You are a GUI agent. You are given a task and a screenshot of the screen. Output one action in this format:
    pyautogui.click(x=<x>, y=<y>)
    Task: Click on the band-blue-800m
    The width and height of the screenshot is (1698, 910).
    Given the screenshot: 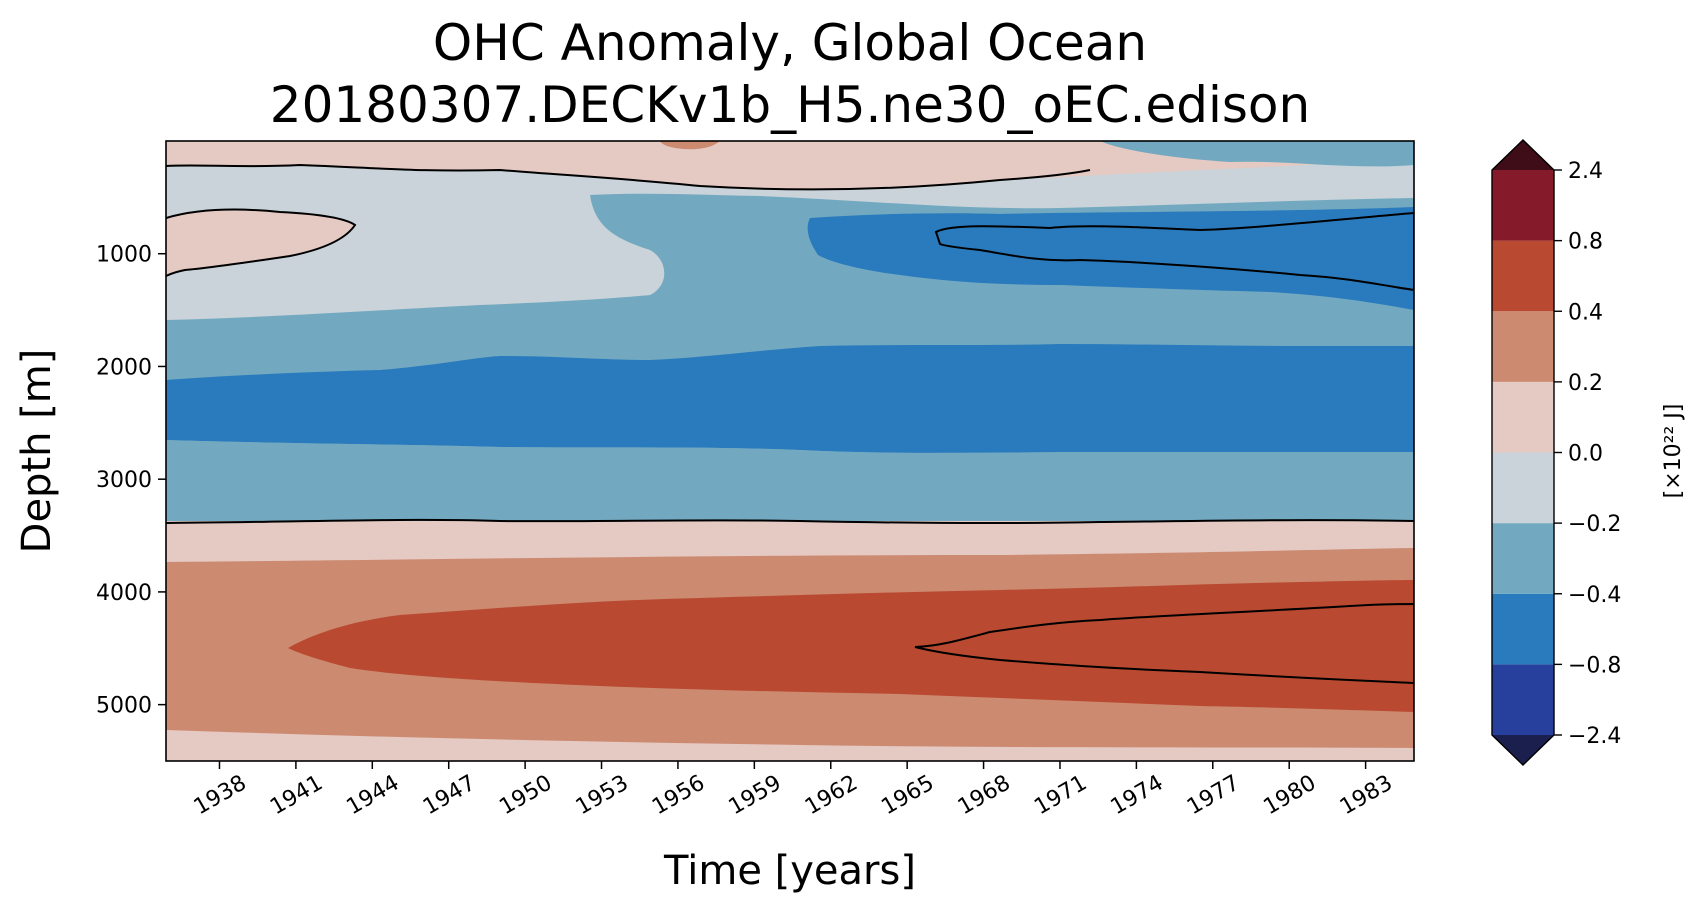 What is the action you would take?
    pyautogui.click(x=1110, y=258)
    